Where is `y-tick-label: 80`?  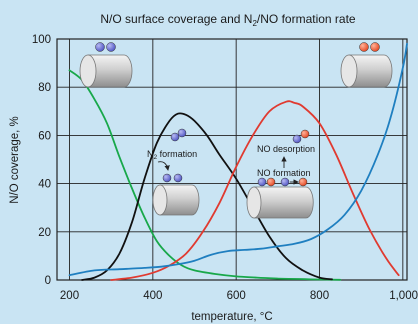
y-tick-label: 80 is located at coordinates (44, 88).